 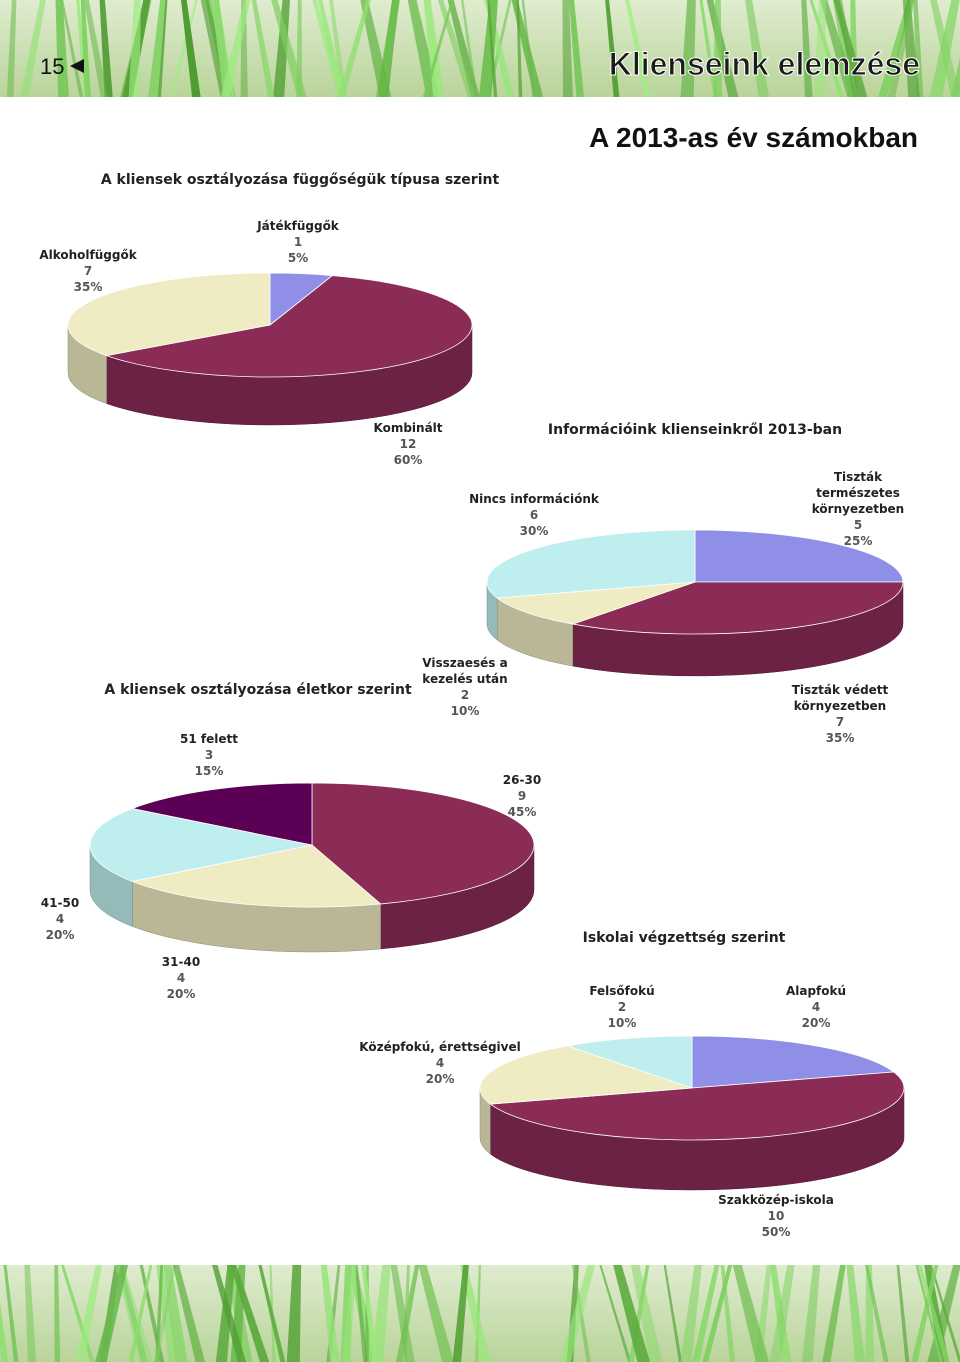 I want to click on slice-label: 31-40 4 20%, so click(x=181, y=978).